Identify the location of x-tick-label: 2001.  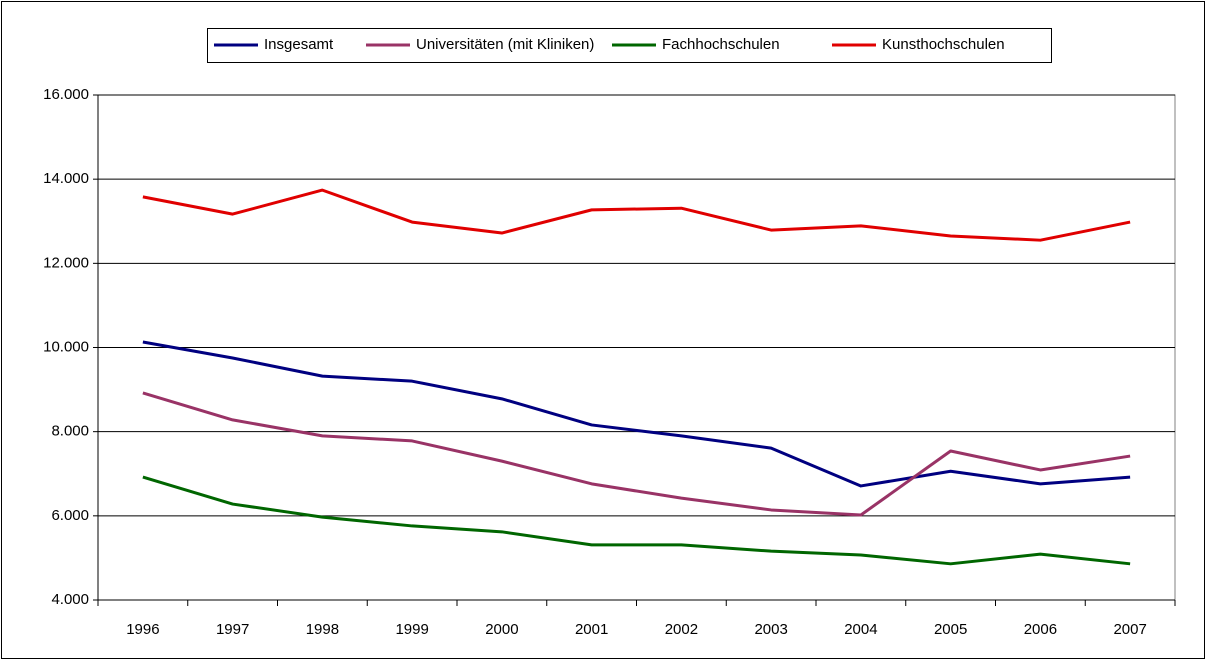
(591, 629).